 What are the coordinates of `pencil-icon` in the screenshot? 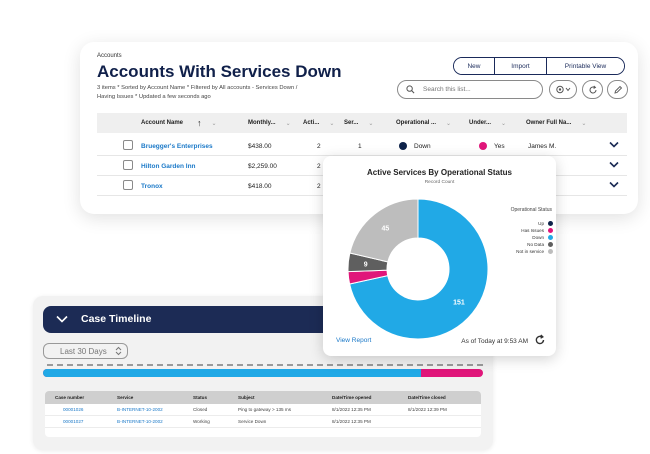 It's located at (617, 89).